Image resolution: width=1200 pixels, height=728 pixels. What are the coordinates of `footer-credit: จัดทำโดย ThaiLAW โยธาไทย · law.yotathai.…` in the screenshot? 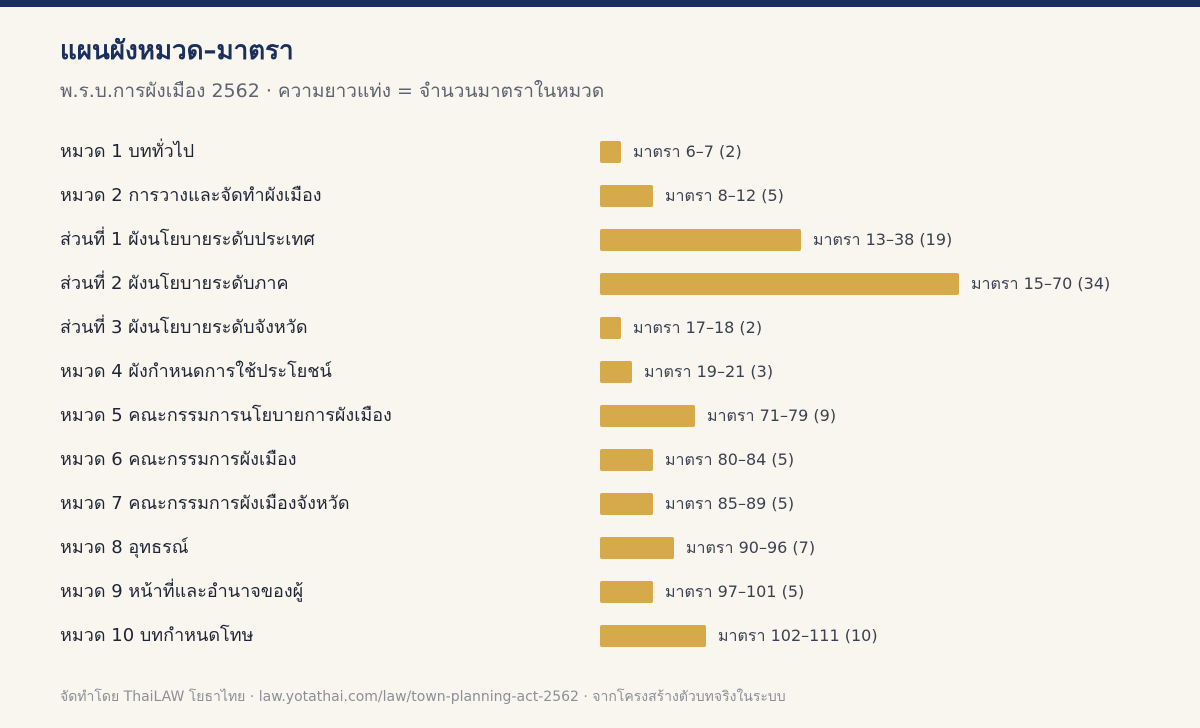 It's located at (423, 697).